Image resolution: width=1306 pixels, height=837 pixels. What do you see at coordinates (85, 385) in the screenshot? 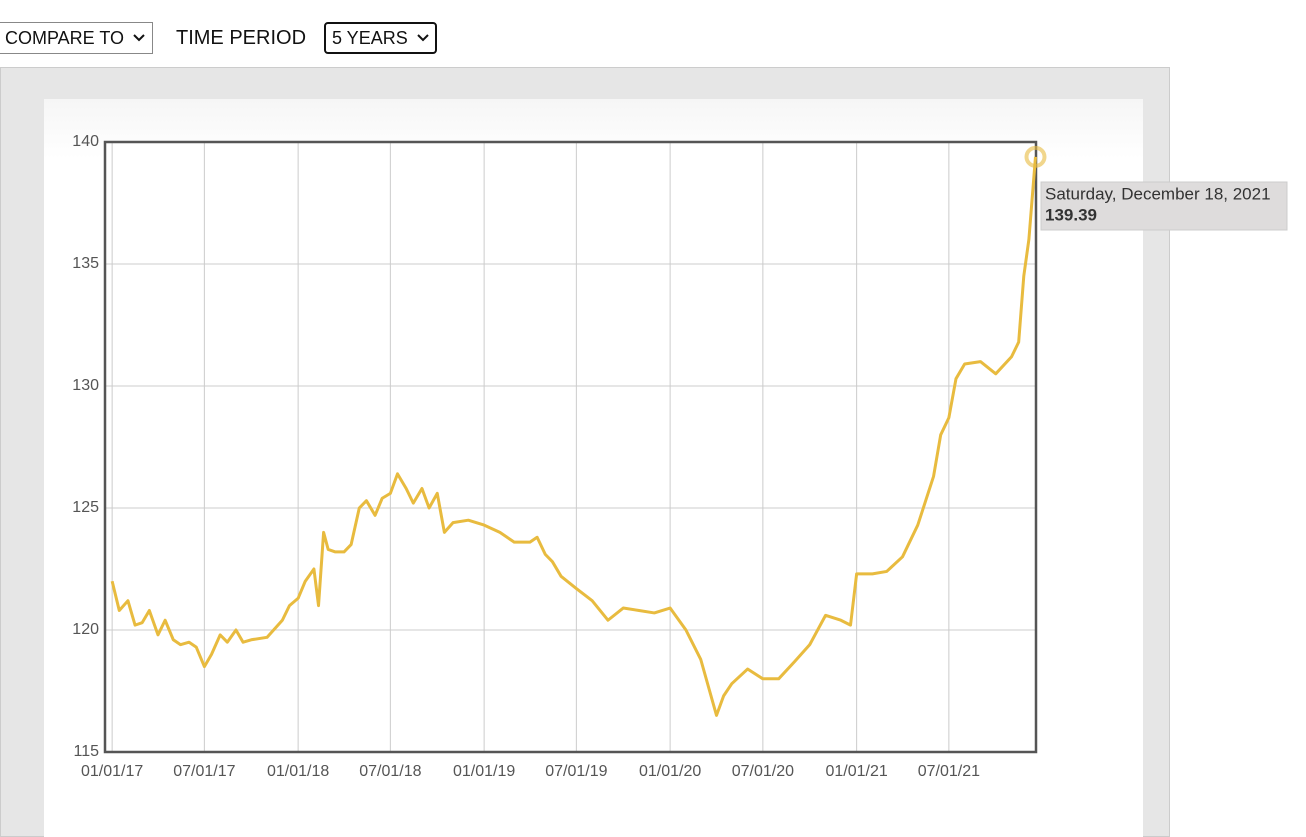
I see `y-tick-label: 130` at bounding box center [85, 385].